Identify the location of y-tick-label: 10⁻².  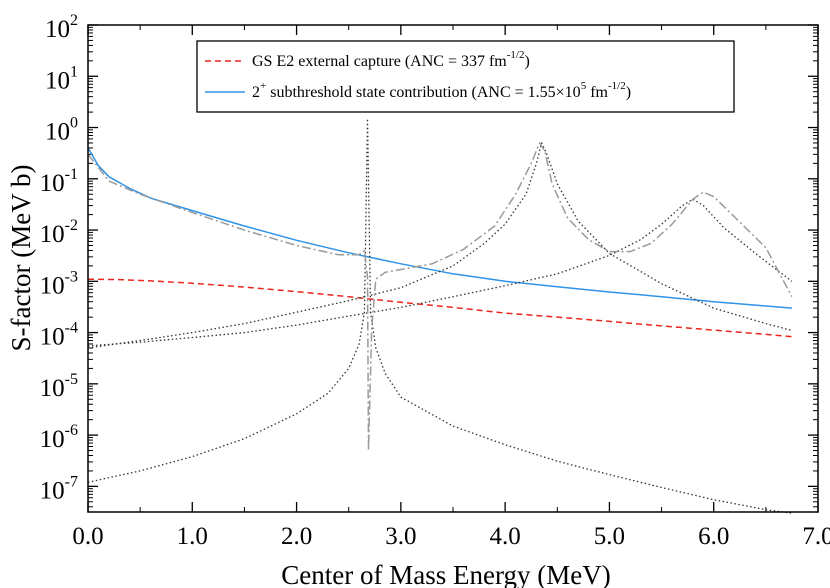
(59, 232).